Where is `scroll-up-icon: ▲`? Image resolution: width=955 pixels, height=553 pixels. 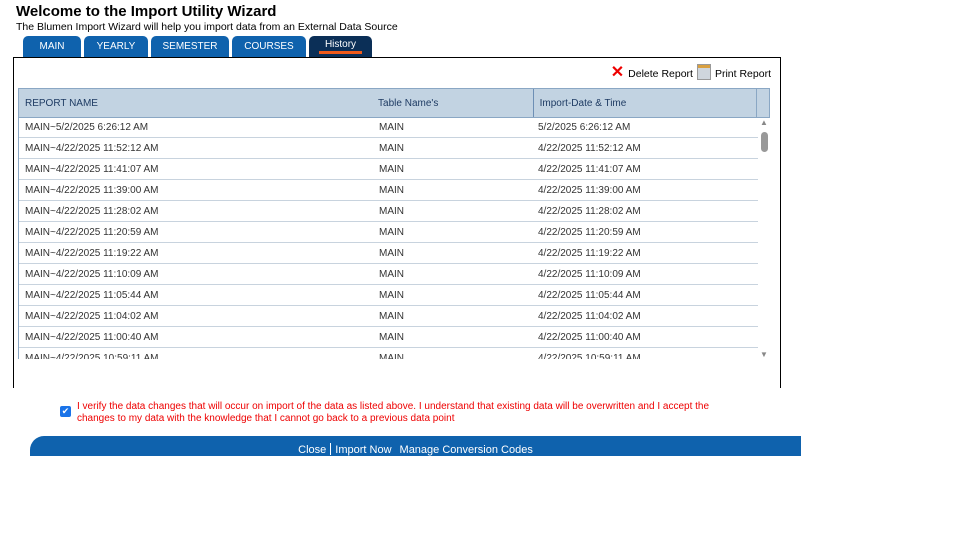 scroll-up-icon: ▲ is located at coordinates (764, 122).